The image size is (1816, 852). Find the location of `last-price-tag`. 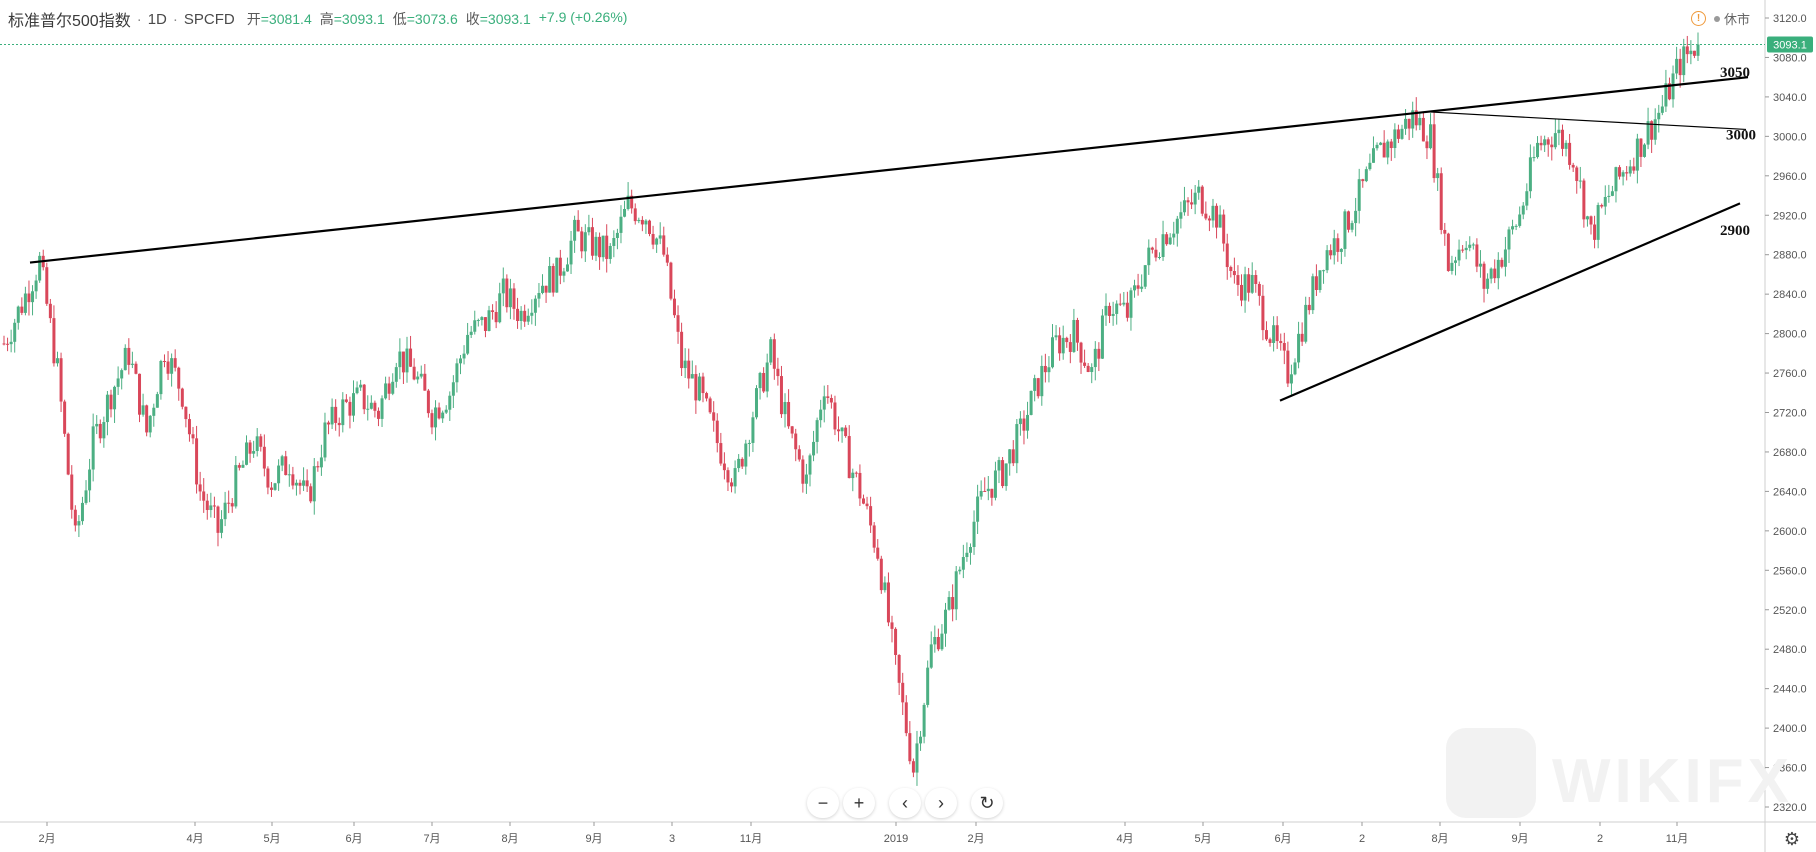

last-price-tag is located at coordinates (1790, 44).